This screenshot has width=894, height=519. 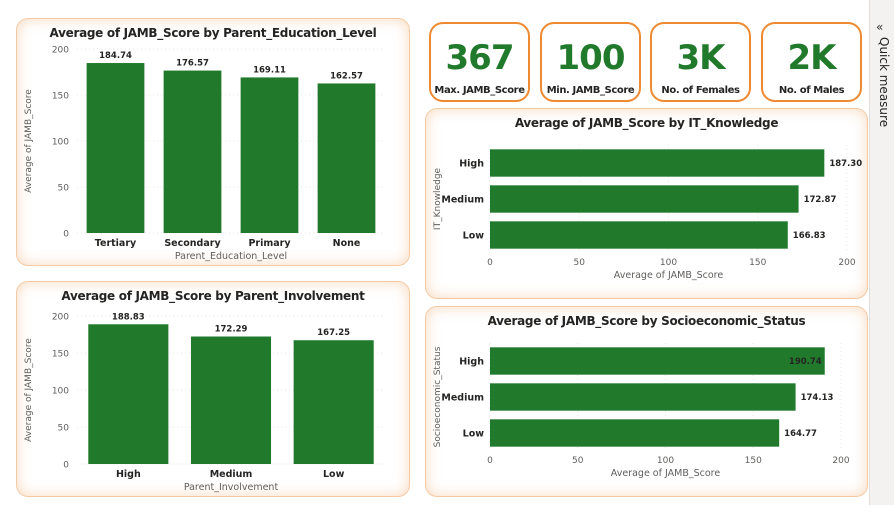 I want to click on data-label: 184.74, so click(x=115, y=56).